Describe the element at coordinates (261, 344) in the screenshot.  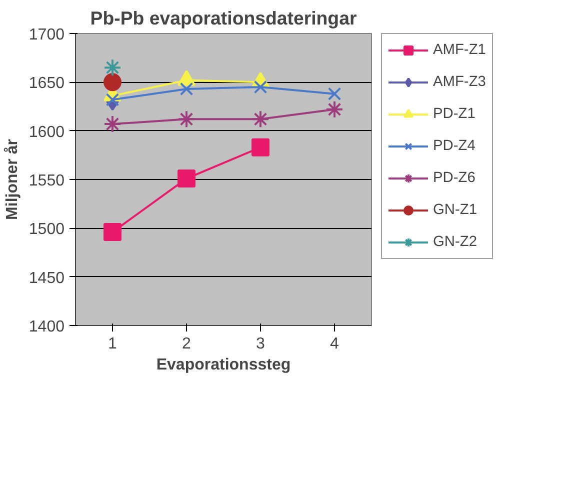
I see `x-tick-label: 3` at that location.